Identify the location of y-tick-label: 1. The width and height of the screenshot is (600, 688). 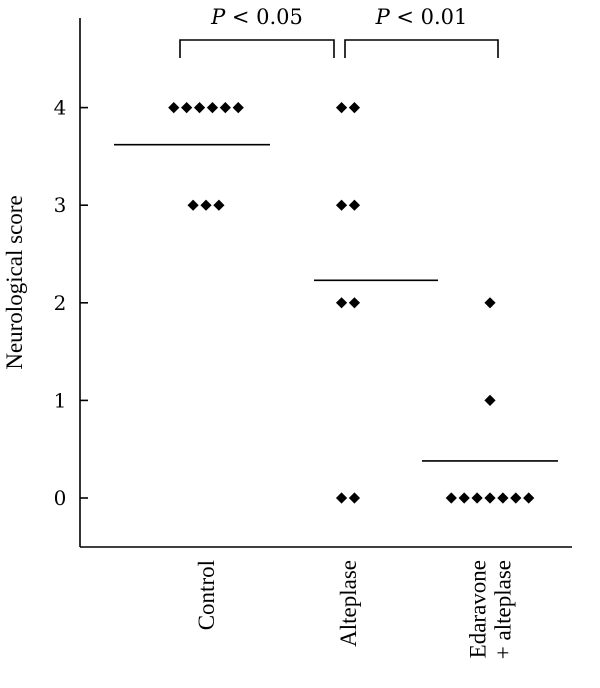
(60, 400).